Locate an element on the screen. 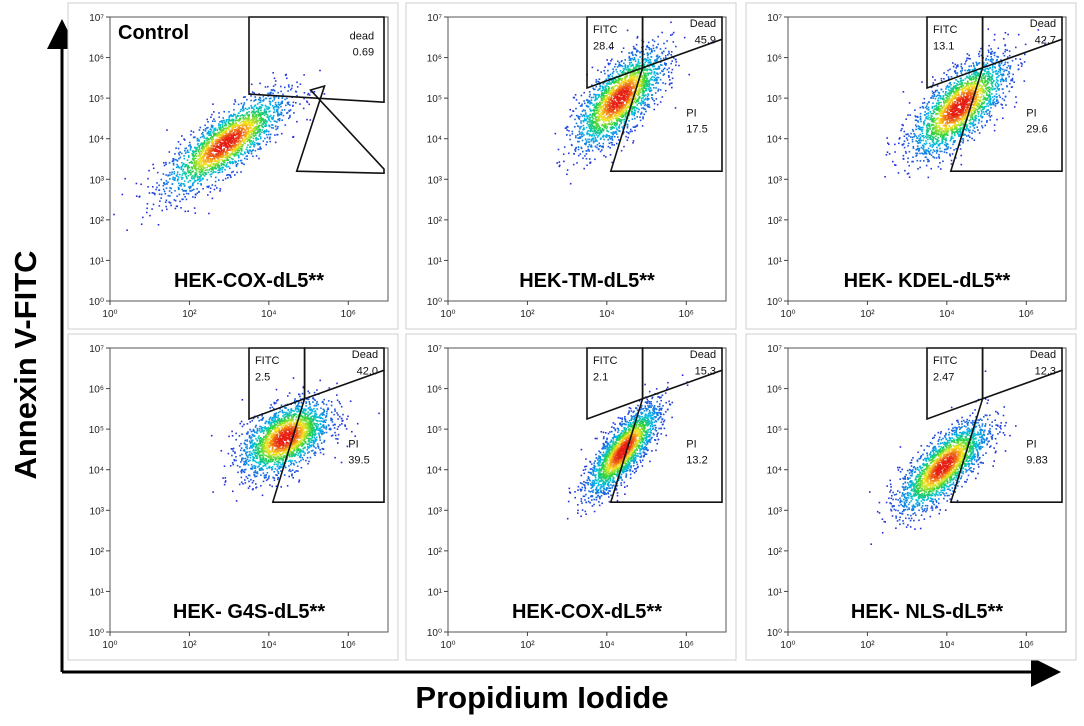 This screenshot has height=726, width=1084. x-tick-label: 10⁴ is located at coordinates (946, 314).